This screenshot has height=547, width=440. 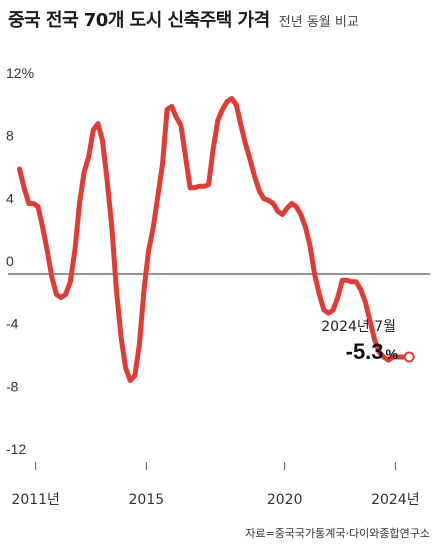 I want to click on x-tick-label: 2015, so click(x=147, y=500).